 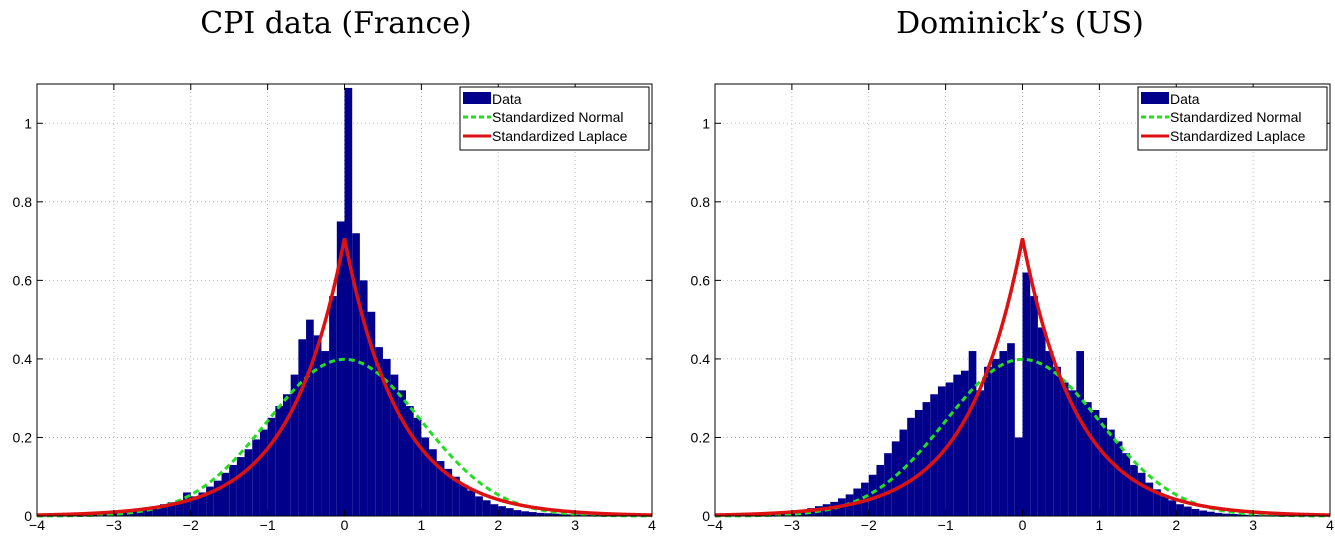 What do you see at coordinates (652, 525) in the screenshot?
I see `x-tick-label: 4` at bounding box center [652, 525].